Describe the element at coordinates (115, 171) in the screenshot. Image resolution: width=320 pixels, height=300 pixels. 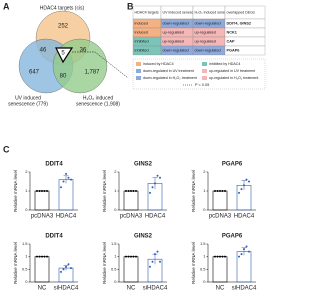
I see `y-tick-label: 2` at that location.